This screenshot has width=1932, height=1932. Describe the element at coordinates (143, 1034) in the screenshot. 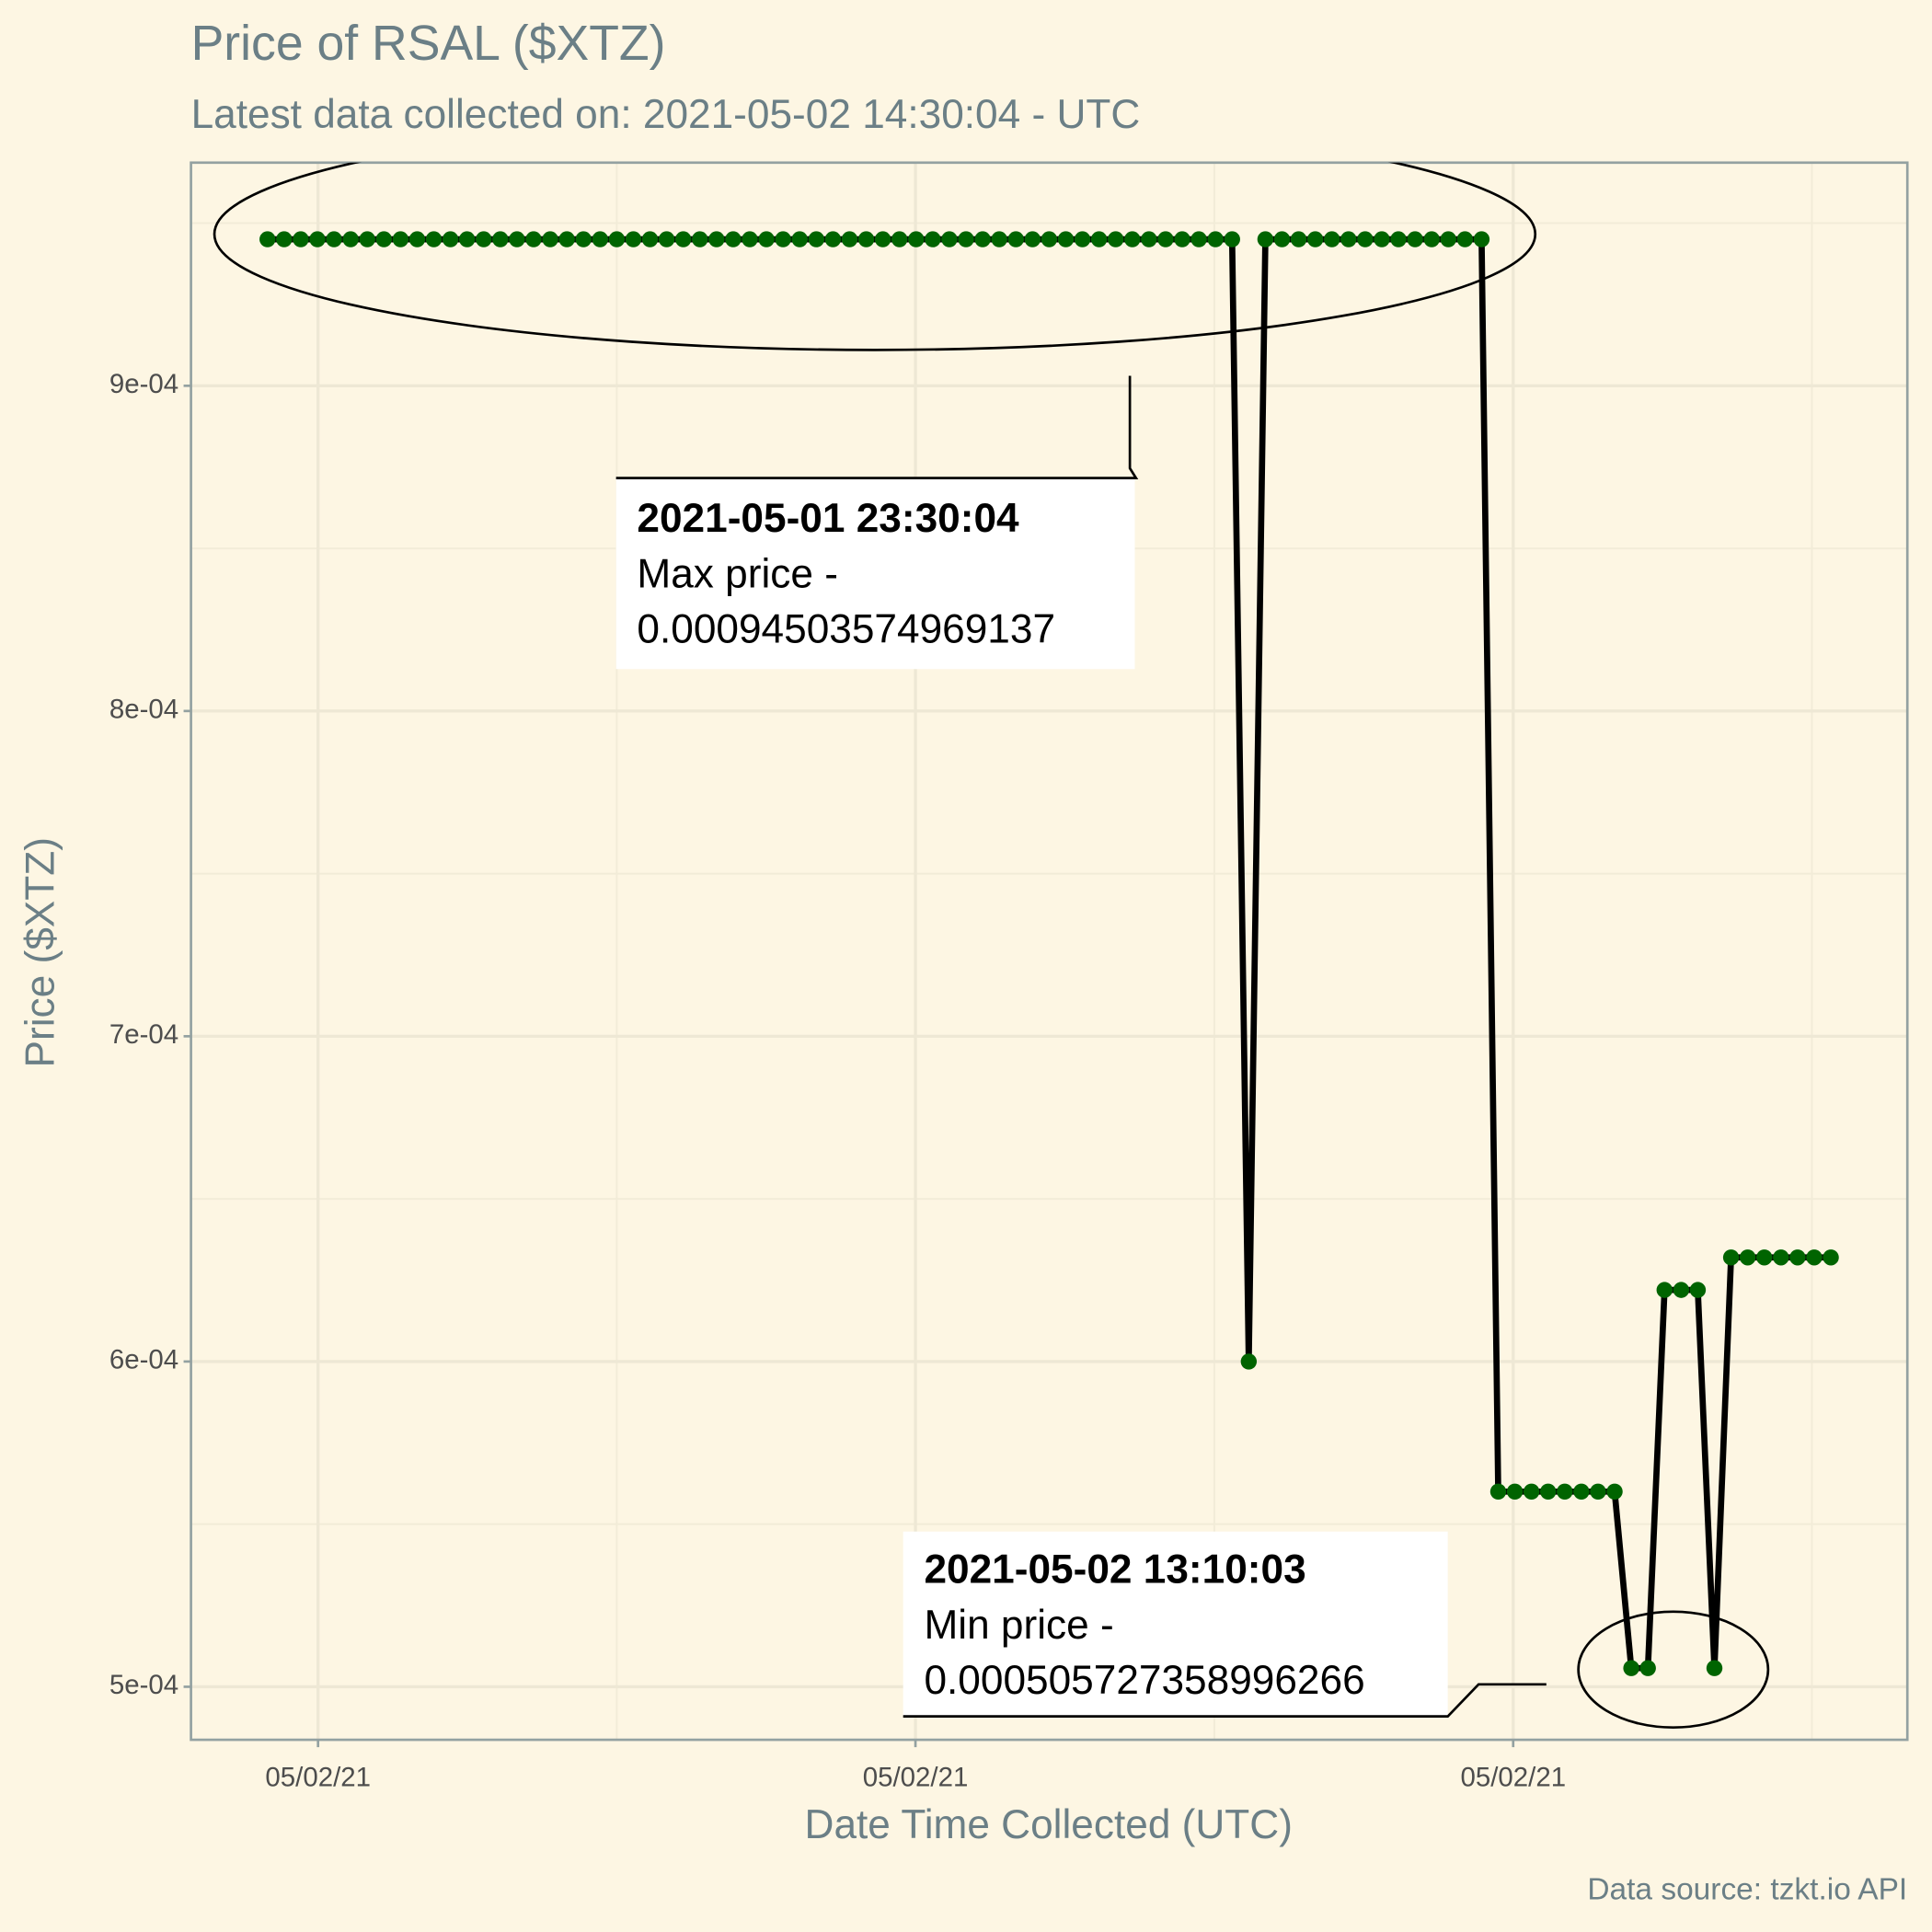

I see `y-tick-label: 7e-04` at that location.